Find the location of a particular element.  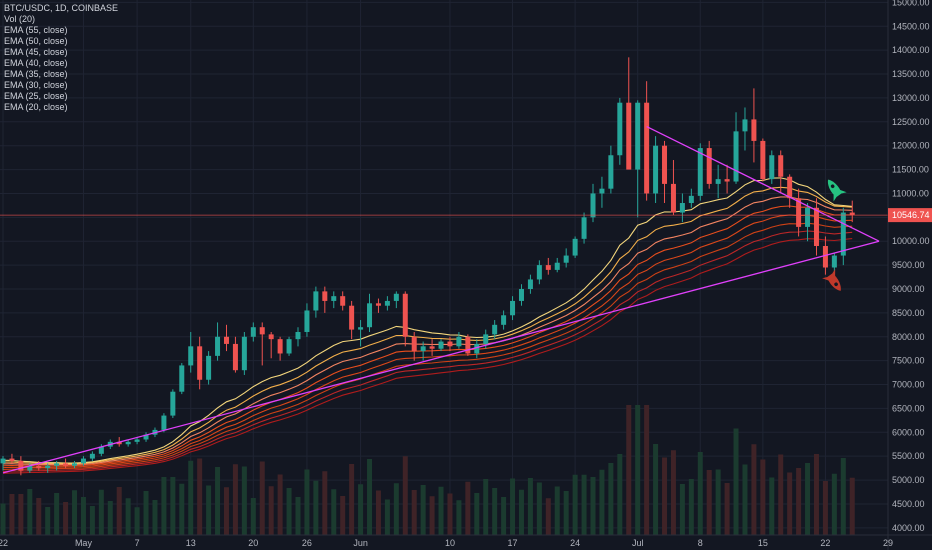

x-tick-label: 10 is located at coordinates (450, 543).